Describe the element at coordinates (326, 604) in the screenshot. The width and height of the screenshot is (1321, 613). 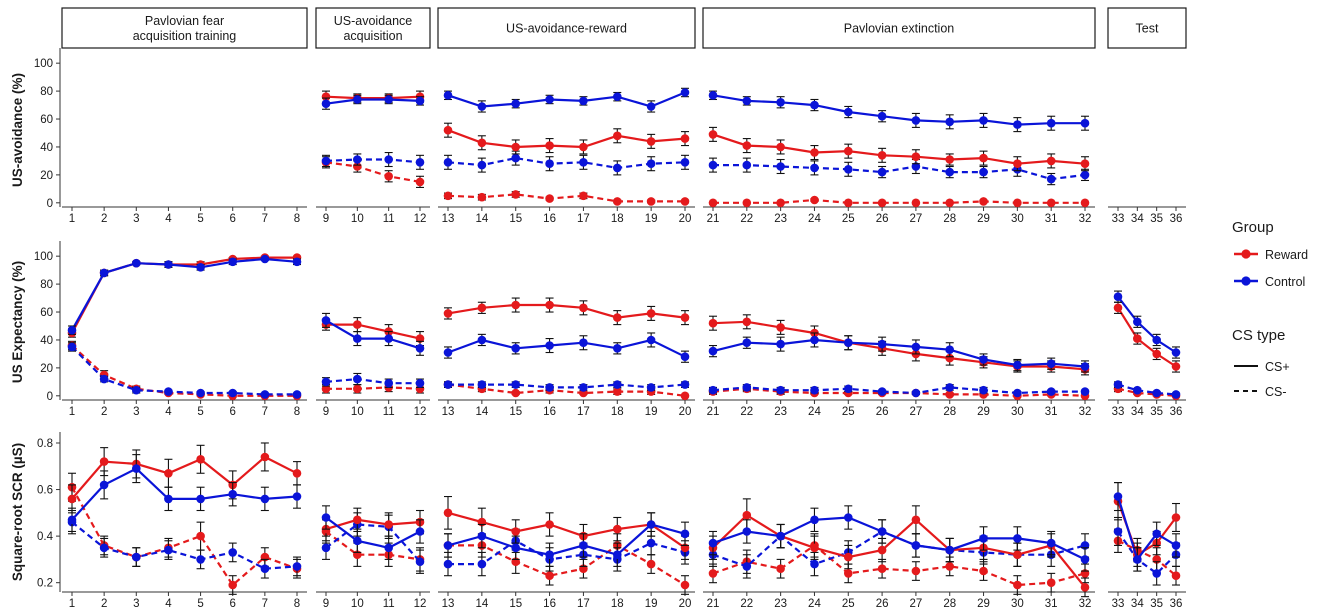
I see `x-tick-label: 9` at that location.